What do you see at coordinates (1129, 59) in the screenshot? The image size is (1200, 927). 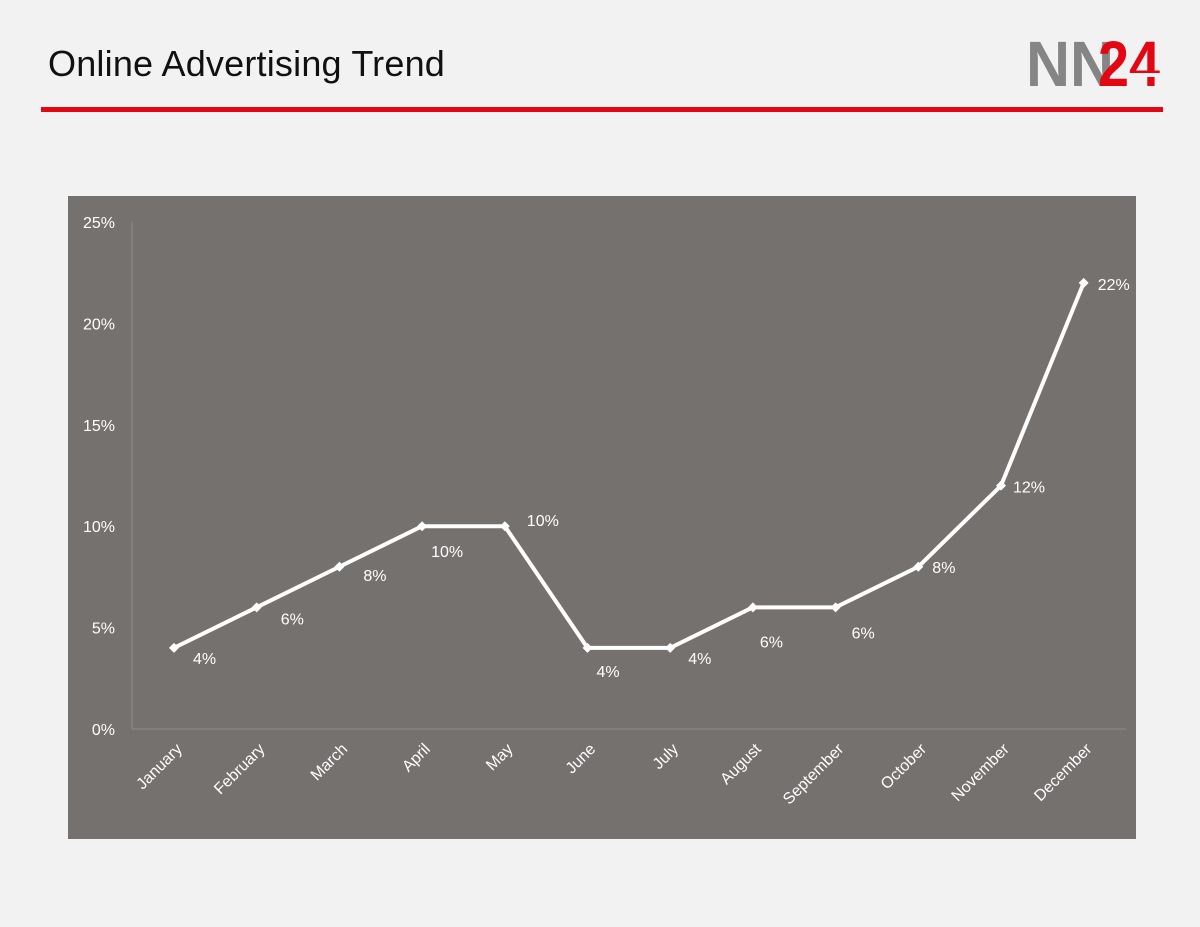 I see `logo-24-text: 24` at bounding box center [1129, 59].